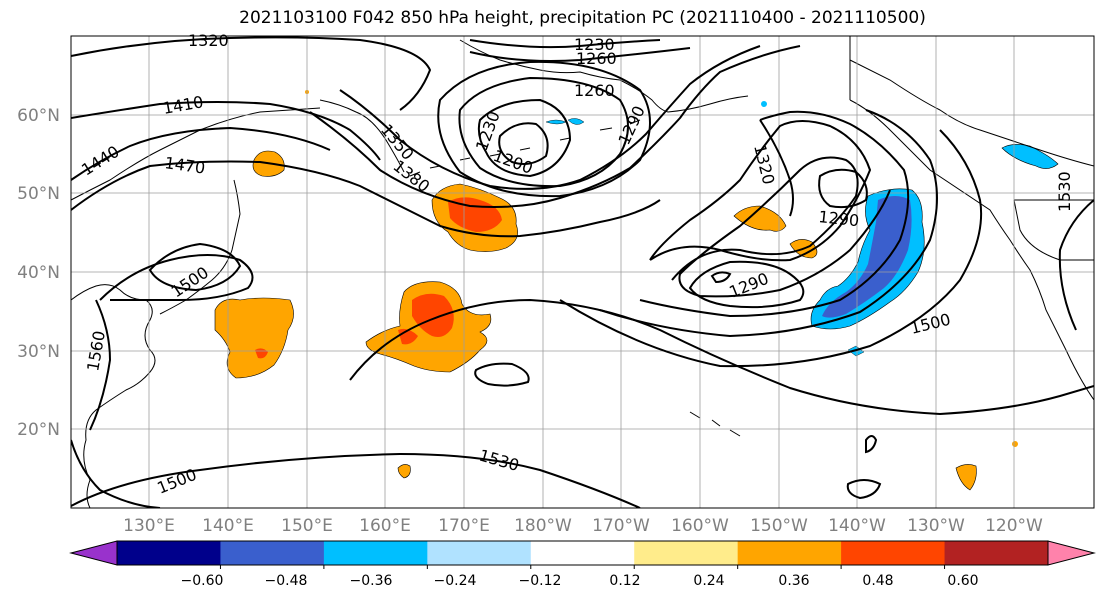 The image size is (1105, 601). I want to click on contour-1320-trough, so click(774, 214).